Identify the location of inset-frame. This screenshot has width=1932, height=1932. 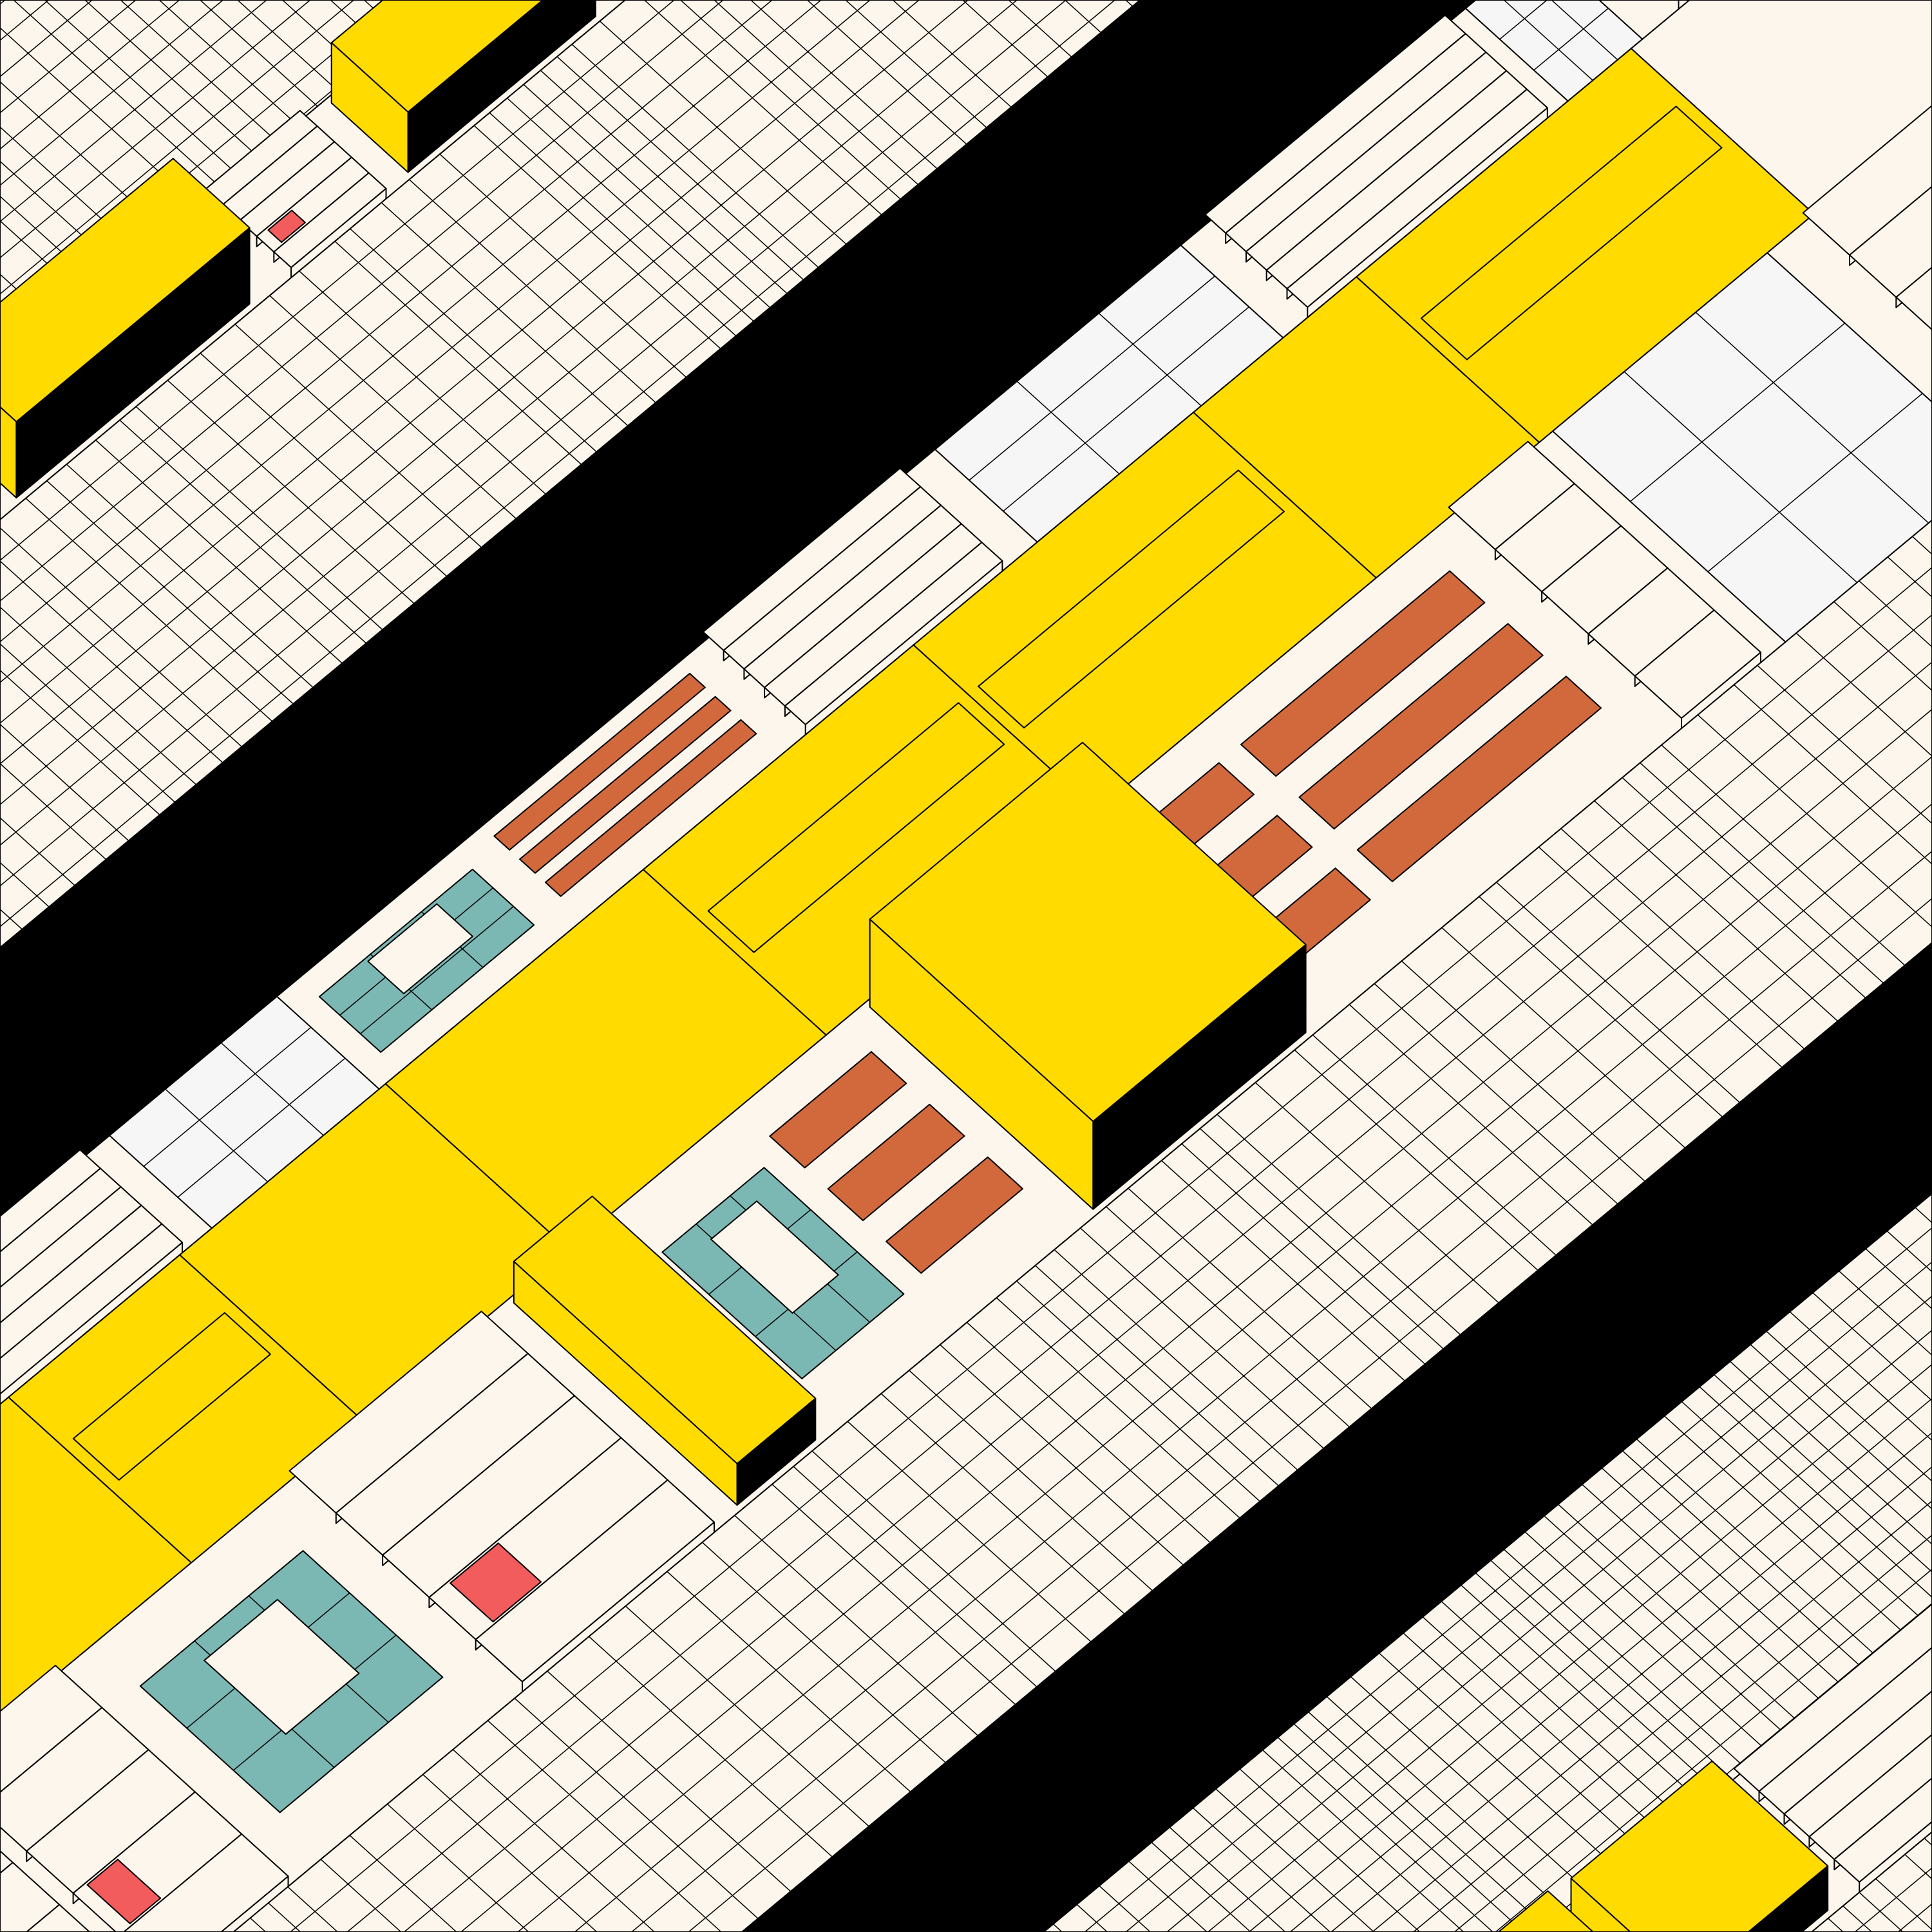
(1131, 599).